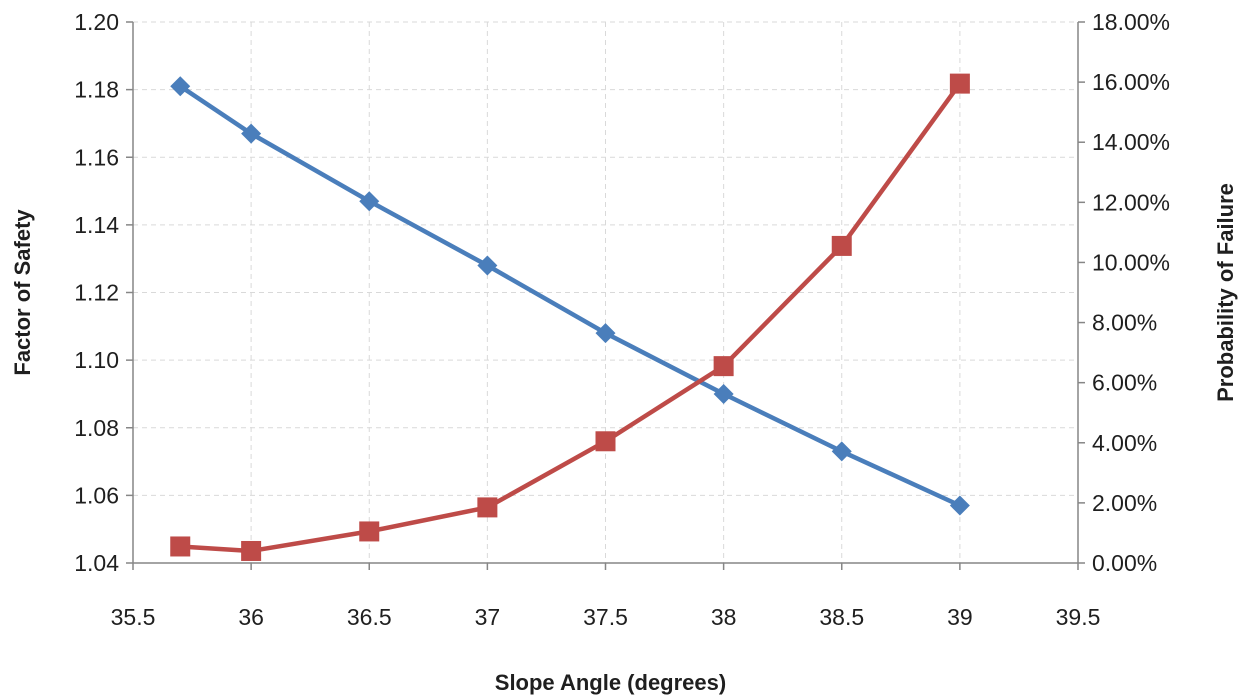 The height and width of the screenshot is (698, 1247). What do you see at coordinates (1078, 617) in the screenshot?
I see `x-tick-label: 39.5` at bounding box center [1078, 617].